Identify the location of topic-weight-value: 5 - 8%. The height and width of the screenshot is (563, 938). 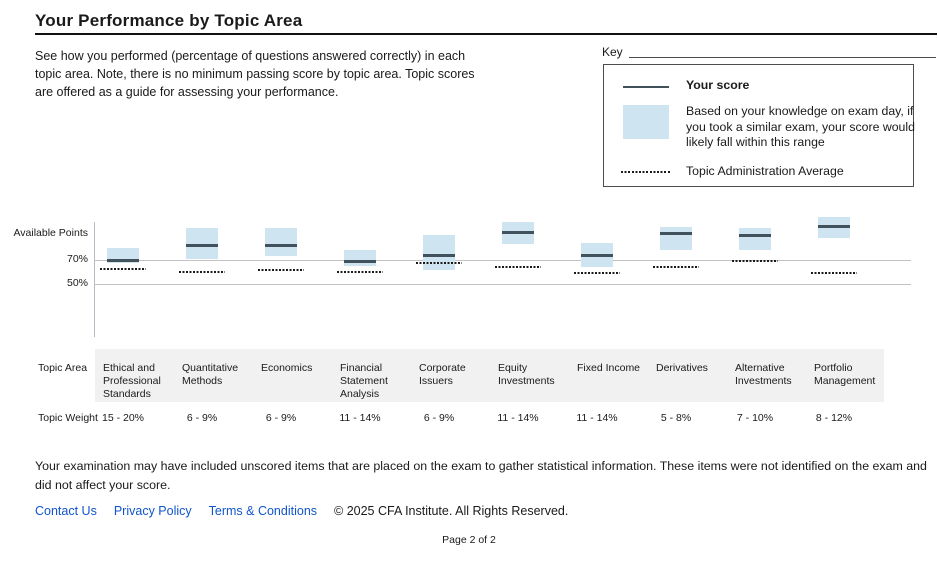
(676, 418).